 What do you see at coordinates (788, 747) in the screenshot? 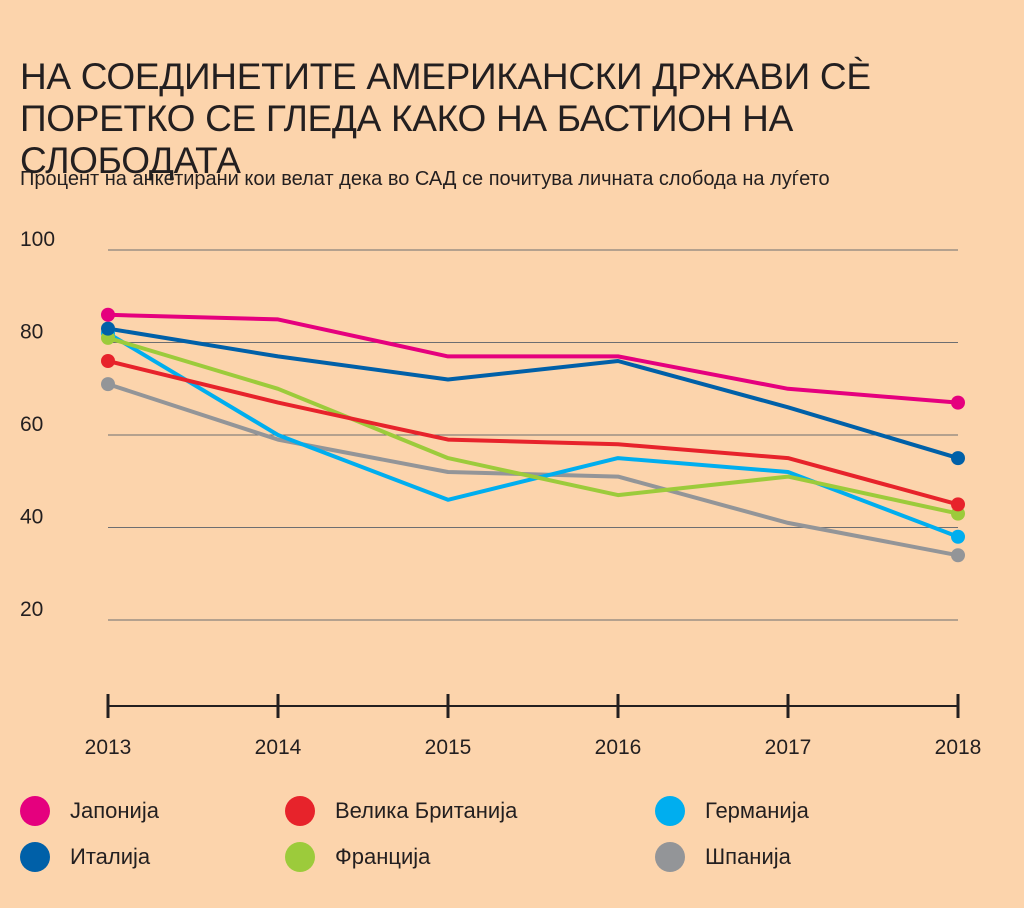
I see `x-tick-label: 2017` at bounding box center [788, 747].